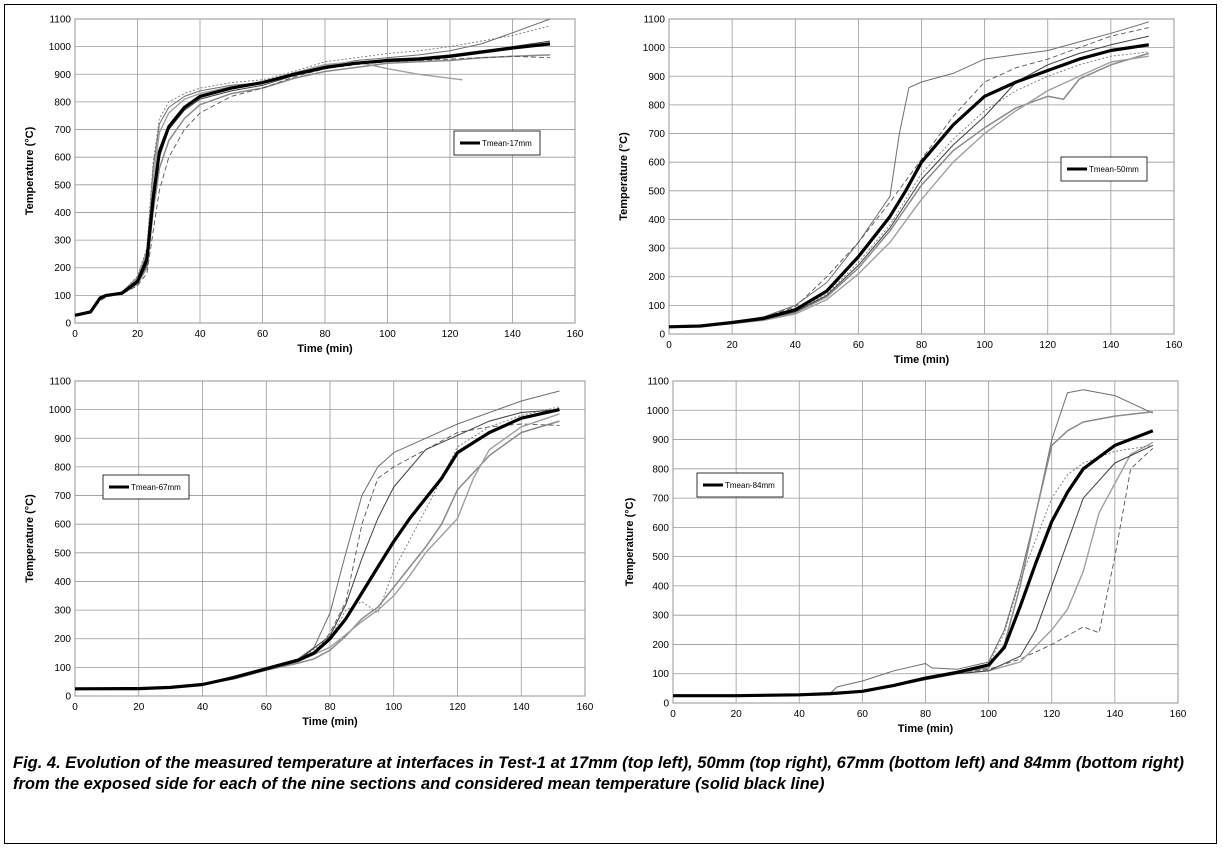 The image size is (1223, 850). Describe the element at coordinates (156, 487) in the screenshot. I see `legend-label: Tmean-67mm` at that location.